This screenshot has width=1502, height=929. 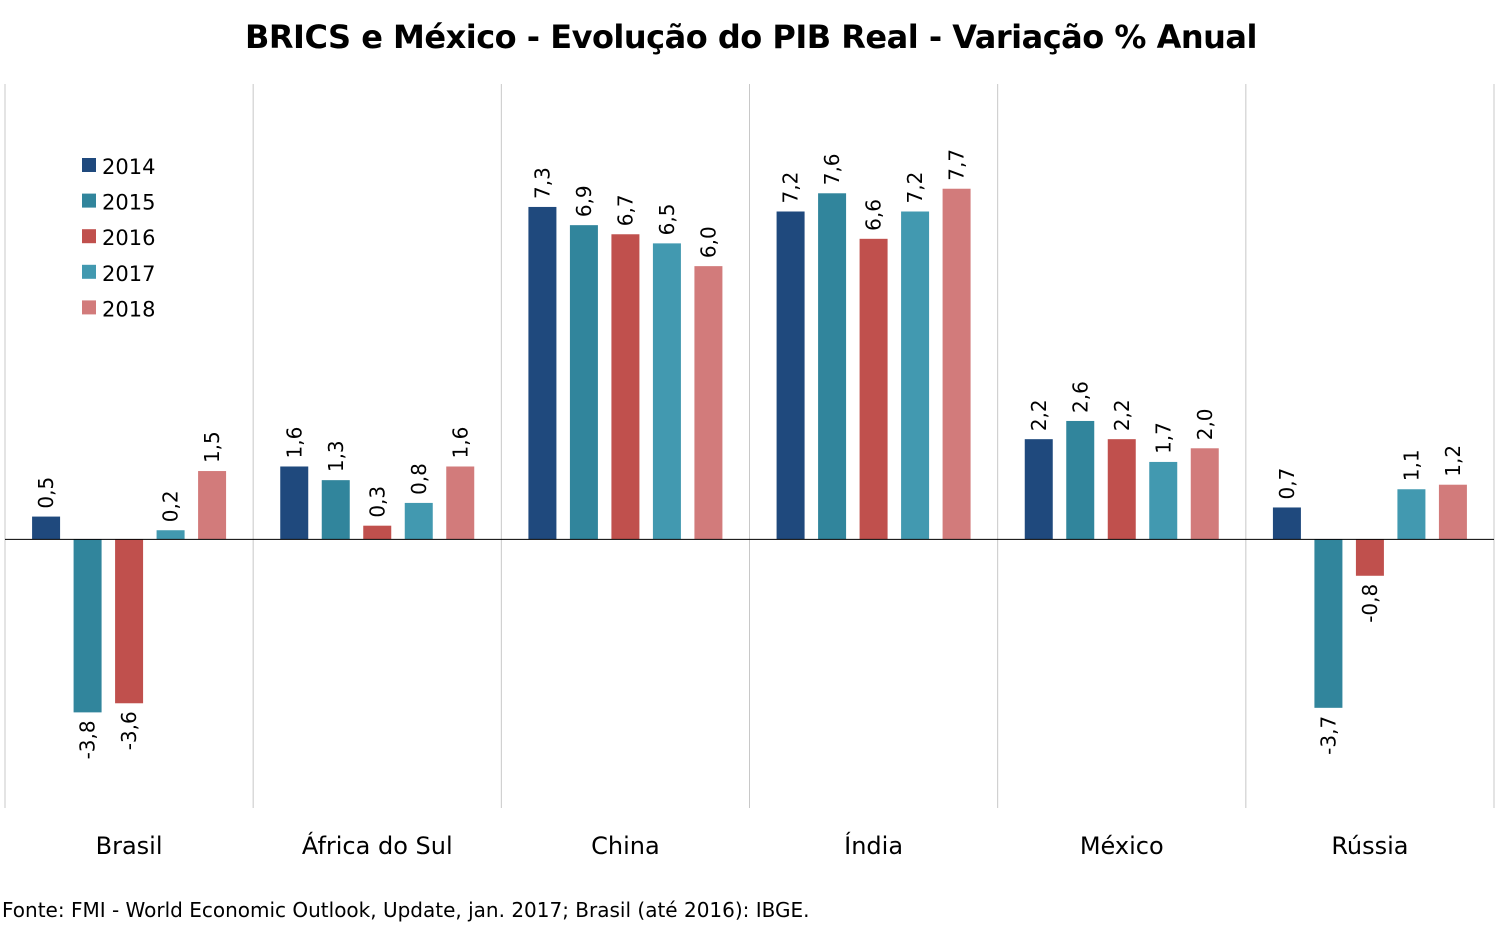 What do you see at coordinates (128, 238) in the screenshot?
I see `legend-entry-2016: 2016` at bounding box center [128, 238].